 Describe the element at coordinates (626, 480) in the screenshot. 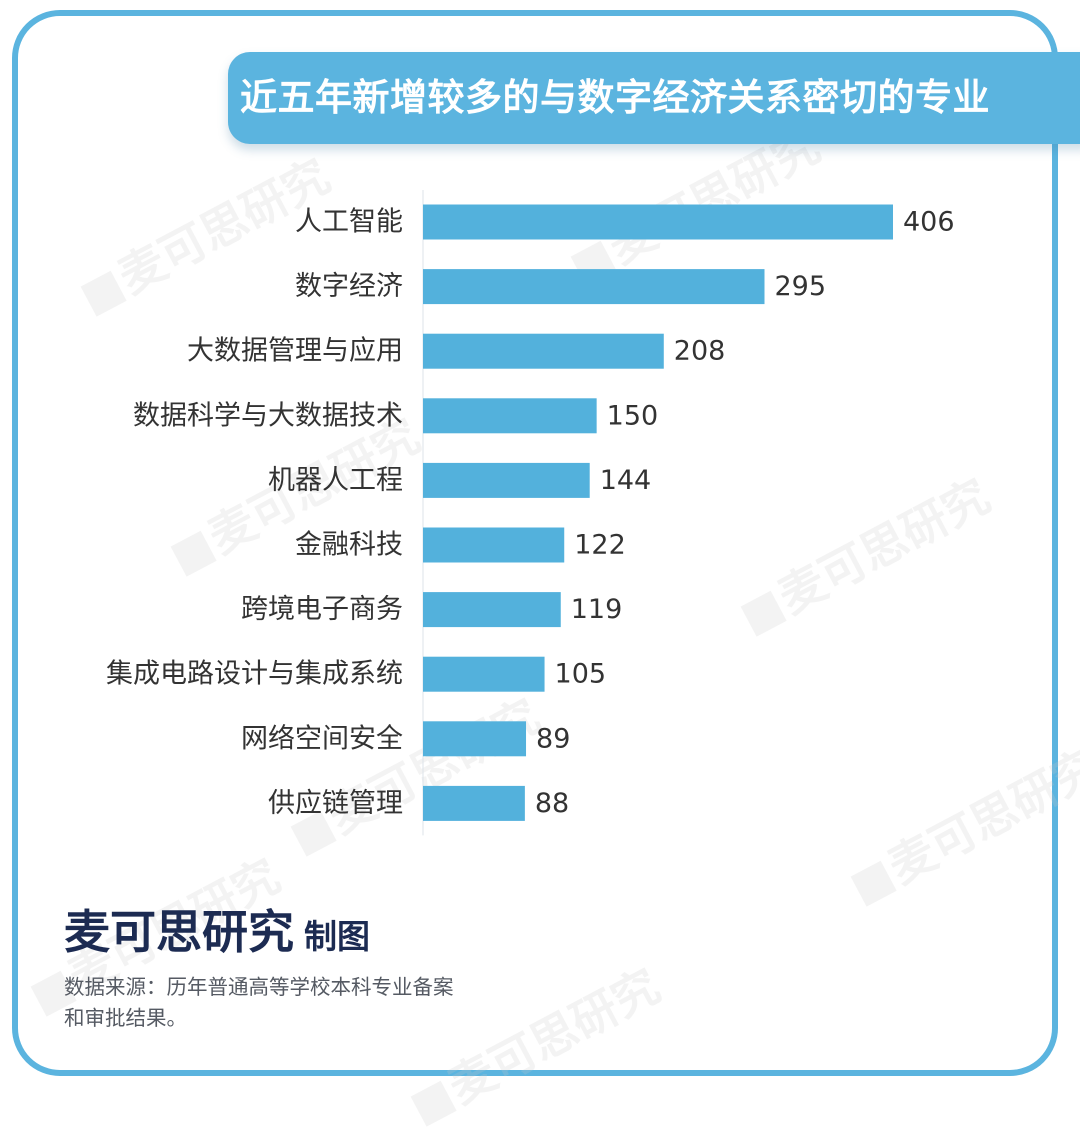

I see `bar-value-label: 144` at that location.